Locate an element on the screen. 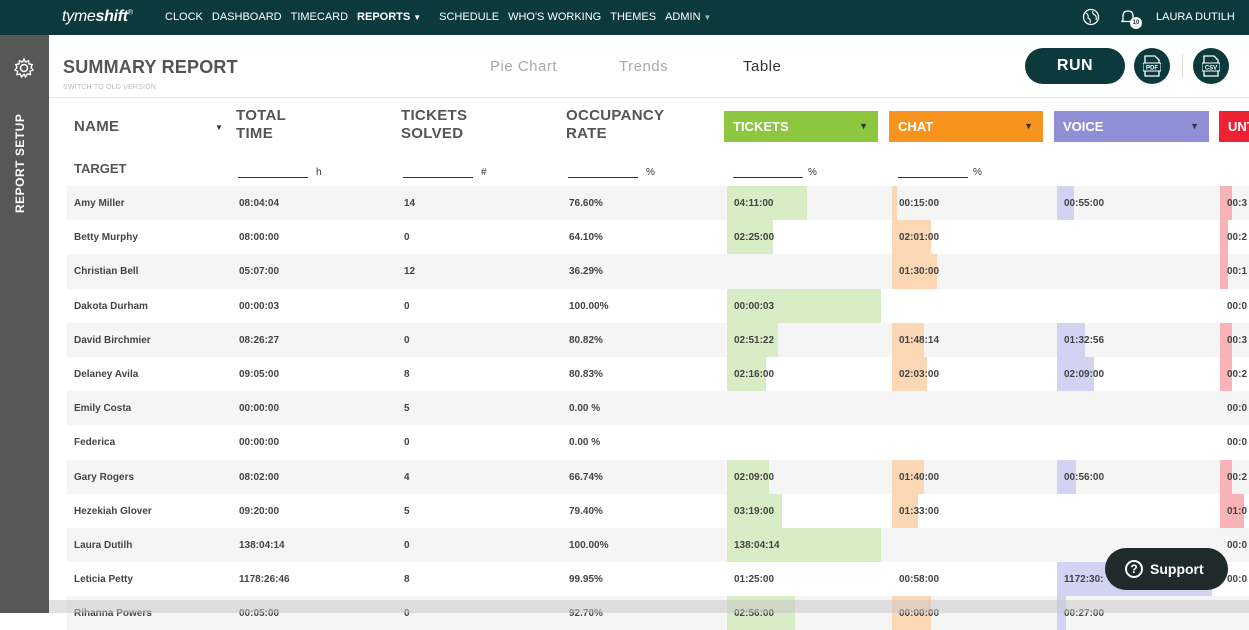  total-time-cell: 09:05:00 is located at coordinates (259, 374).